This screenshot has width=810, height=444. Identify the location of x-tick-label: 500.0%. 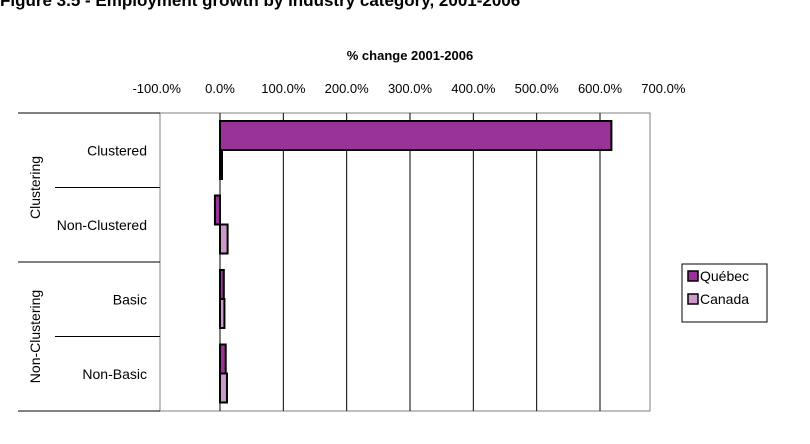
(537, 88).